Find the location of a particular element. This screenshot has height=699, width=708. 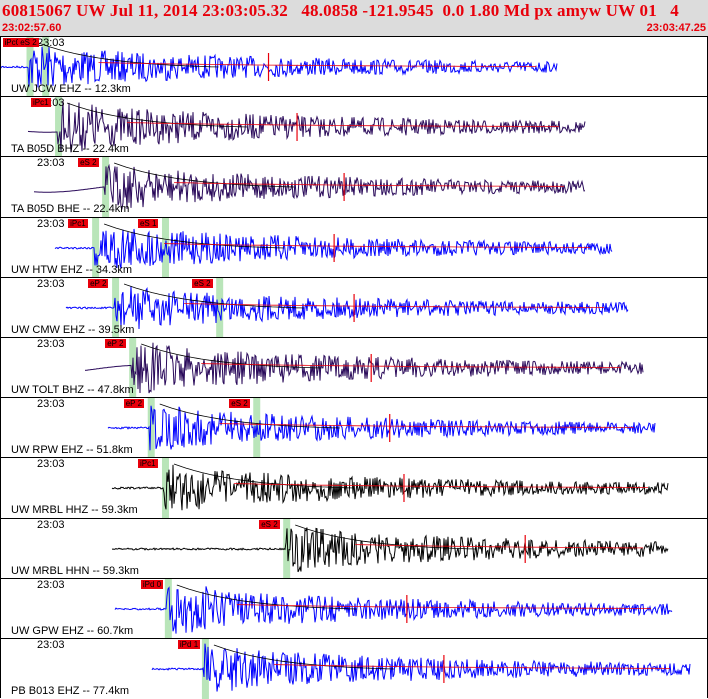

channel-label: UW CMW EHZ -- 39.5km is located at coordinates (73, 329).